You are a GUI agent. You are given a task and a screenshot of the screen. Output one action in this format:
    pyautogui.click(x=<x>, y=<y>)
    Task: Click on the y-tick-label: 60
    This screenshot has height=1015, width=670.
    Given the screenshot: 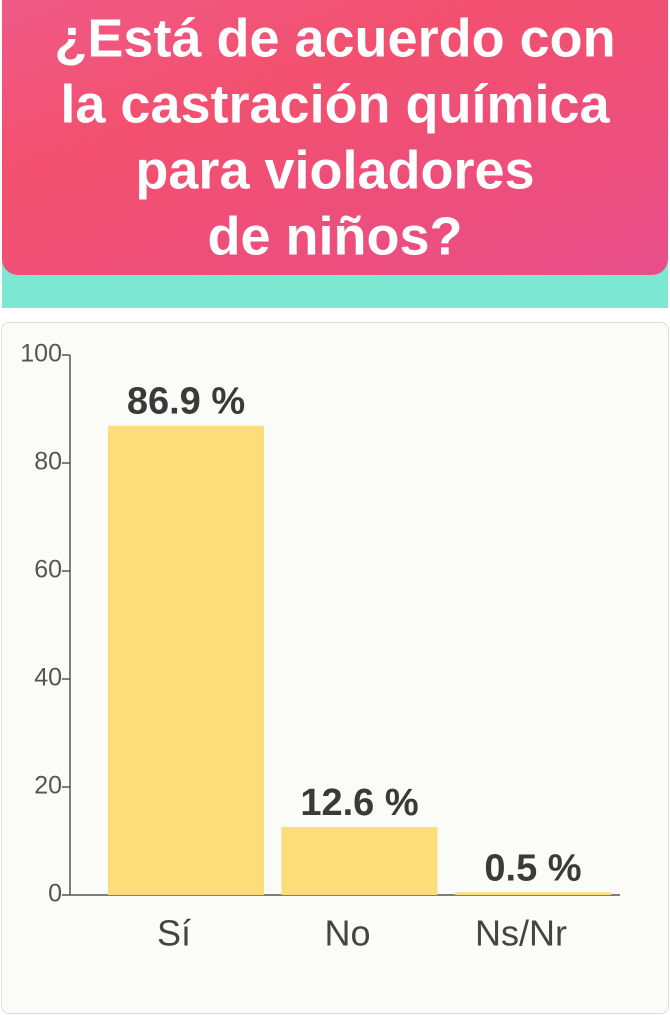 What is the action you would take?
    pyautogui.click(x=48, y=570)
    